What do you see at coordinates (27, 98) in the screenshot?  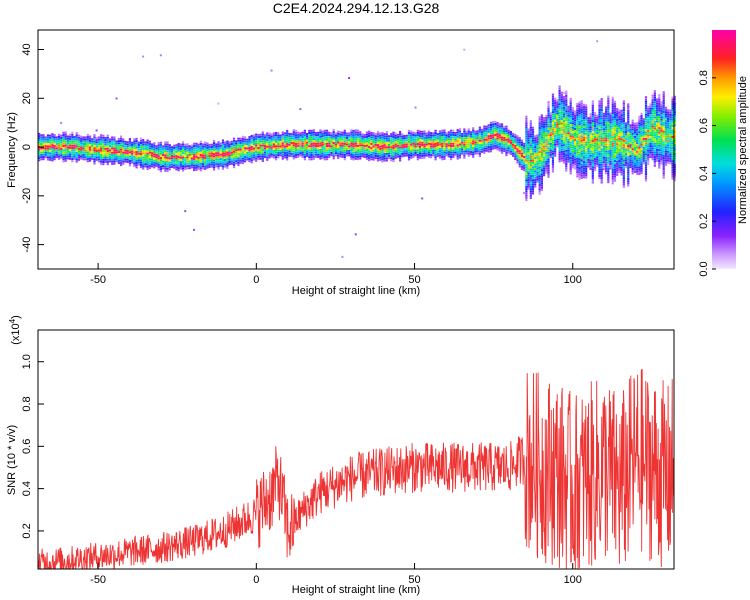 I see `spectrogram-y-tick-label: 20` at bounding box center [27, 98].